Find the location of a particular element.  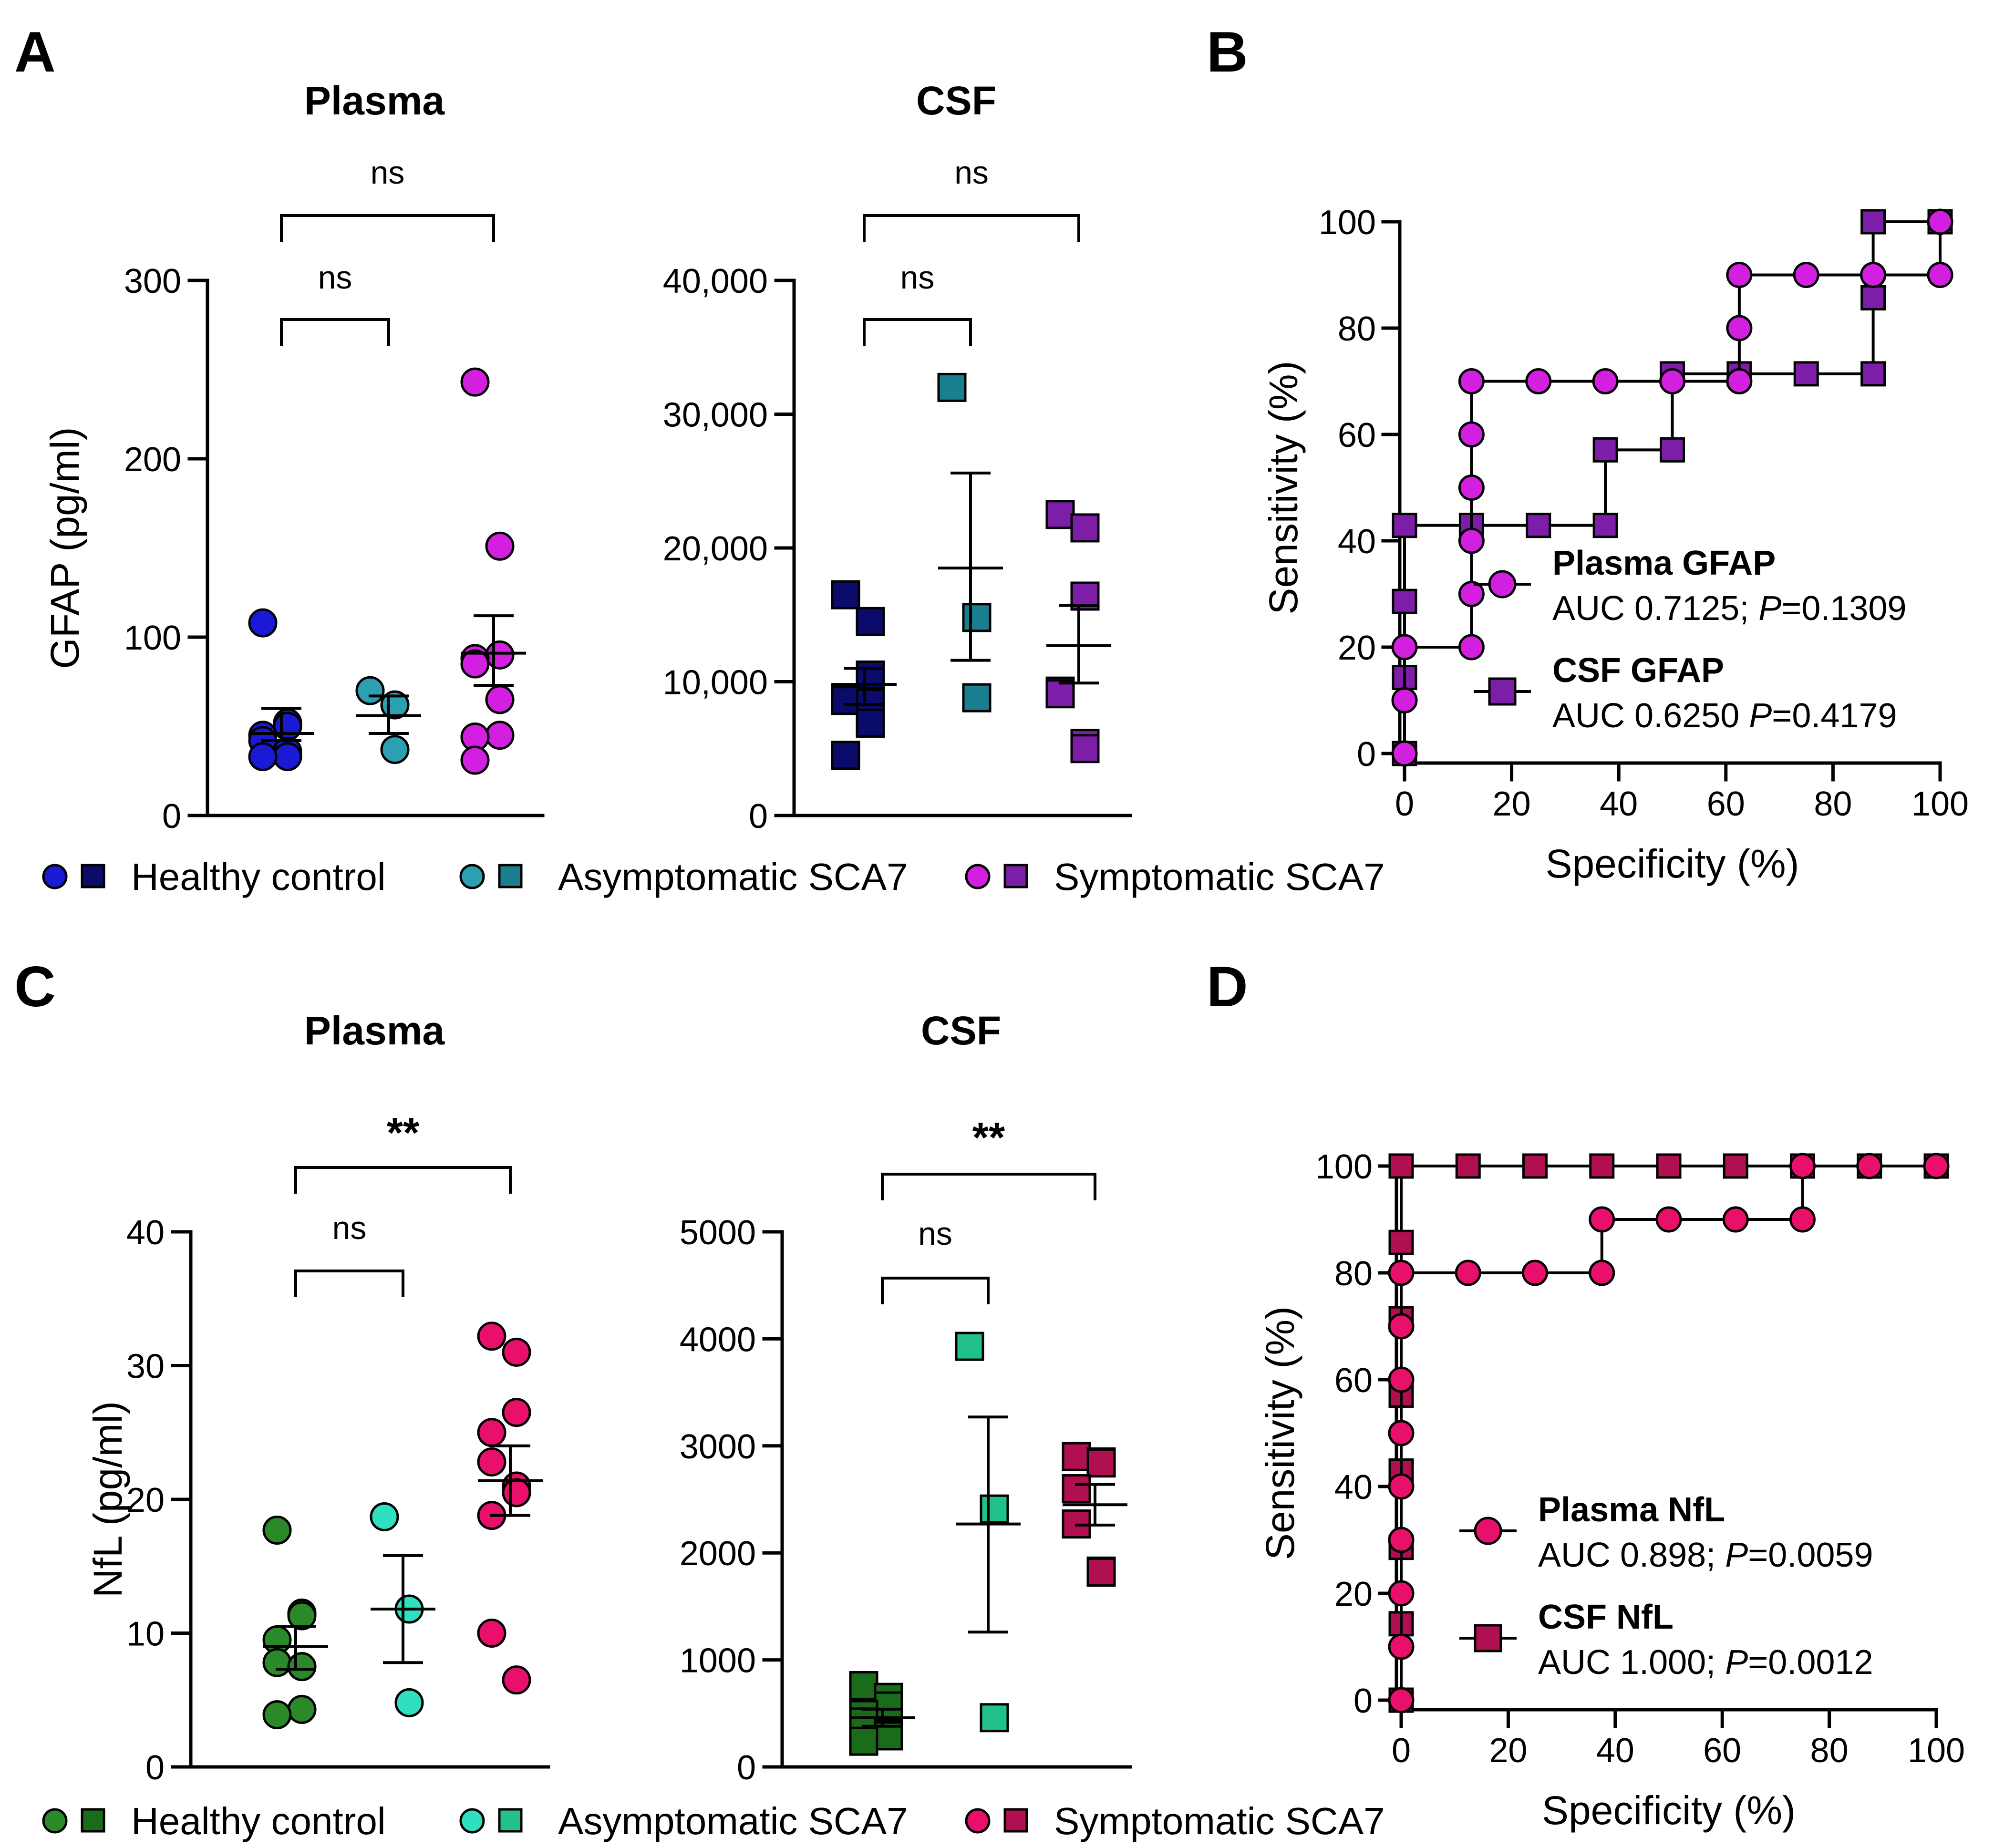

y-tick-label: 40,000 is located at coordinates (715, 281).